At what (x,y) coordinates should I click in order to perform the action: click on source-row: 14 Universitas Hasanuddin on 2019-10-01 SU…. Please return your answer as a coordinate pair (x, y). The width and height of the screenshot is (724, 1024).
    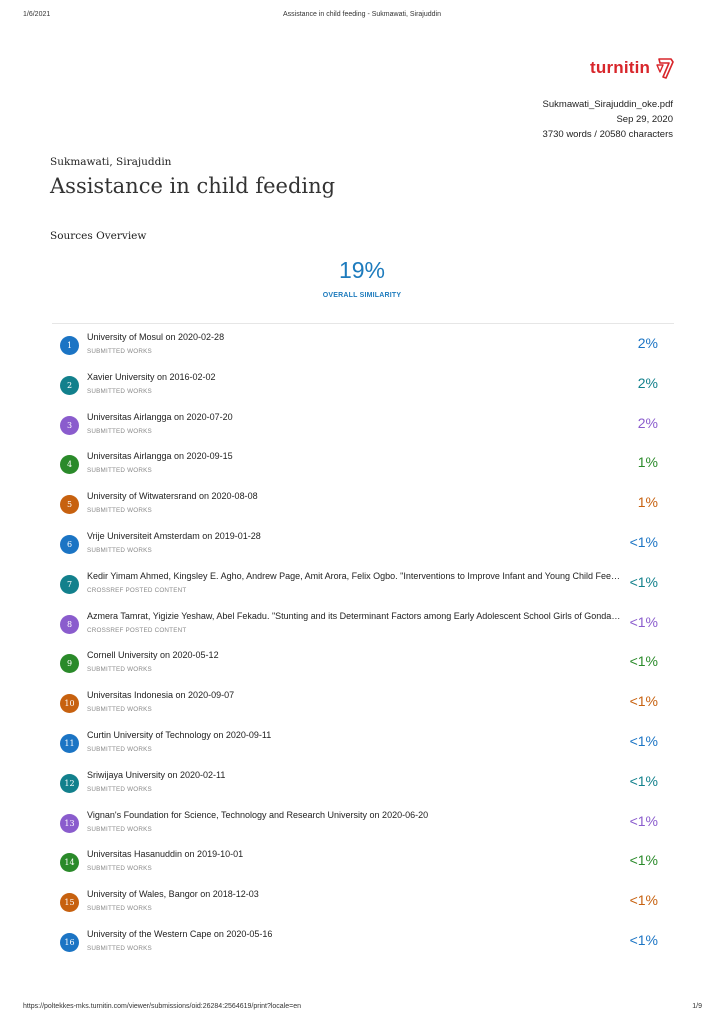
    Looking at the image, I should click on (363, 863).